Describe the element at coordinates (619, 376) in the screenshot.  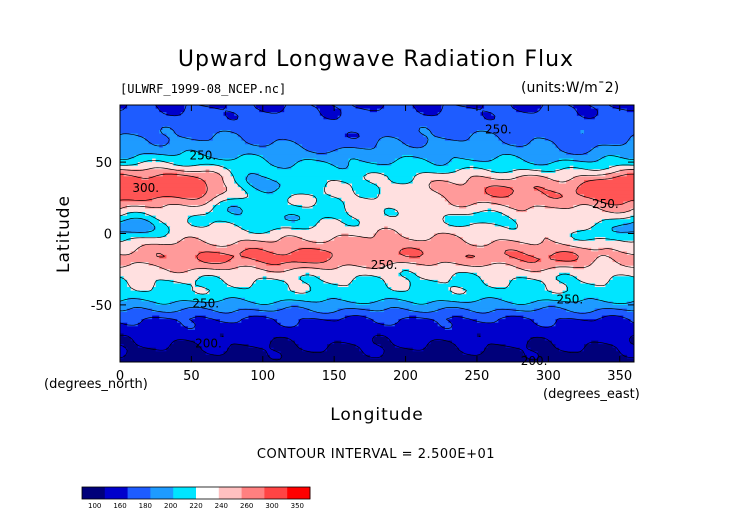
I see `x-tick-label: 350` at that location.